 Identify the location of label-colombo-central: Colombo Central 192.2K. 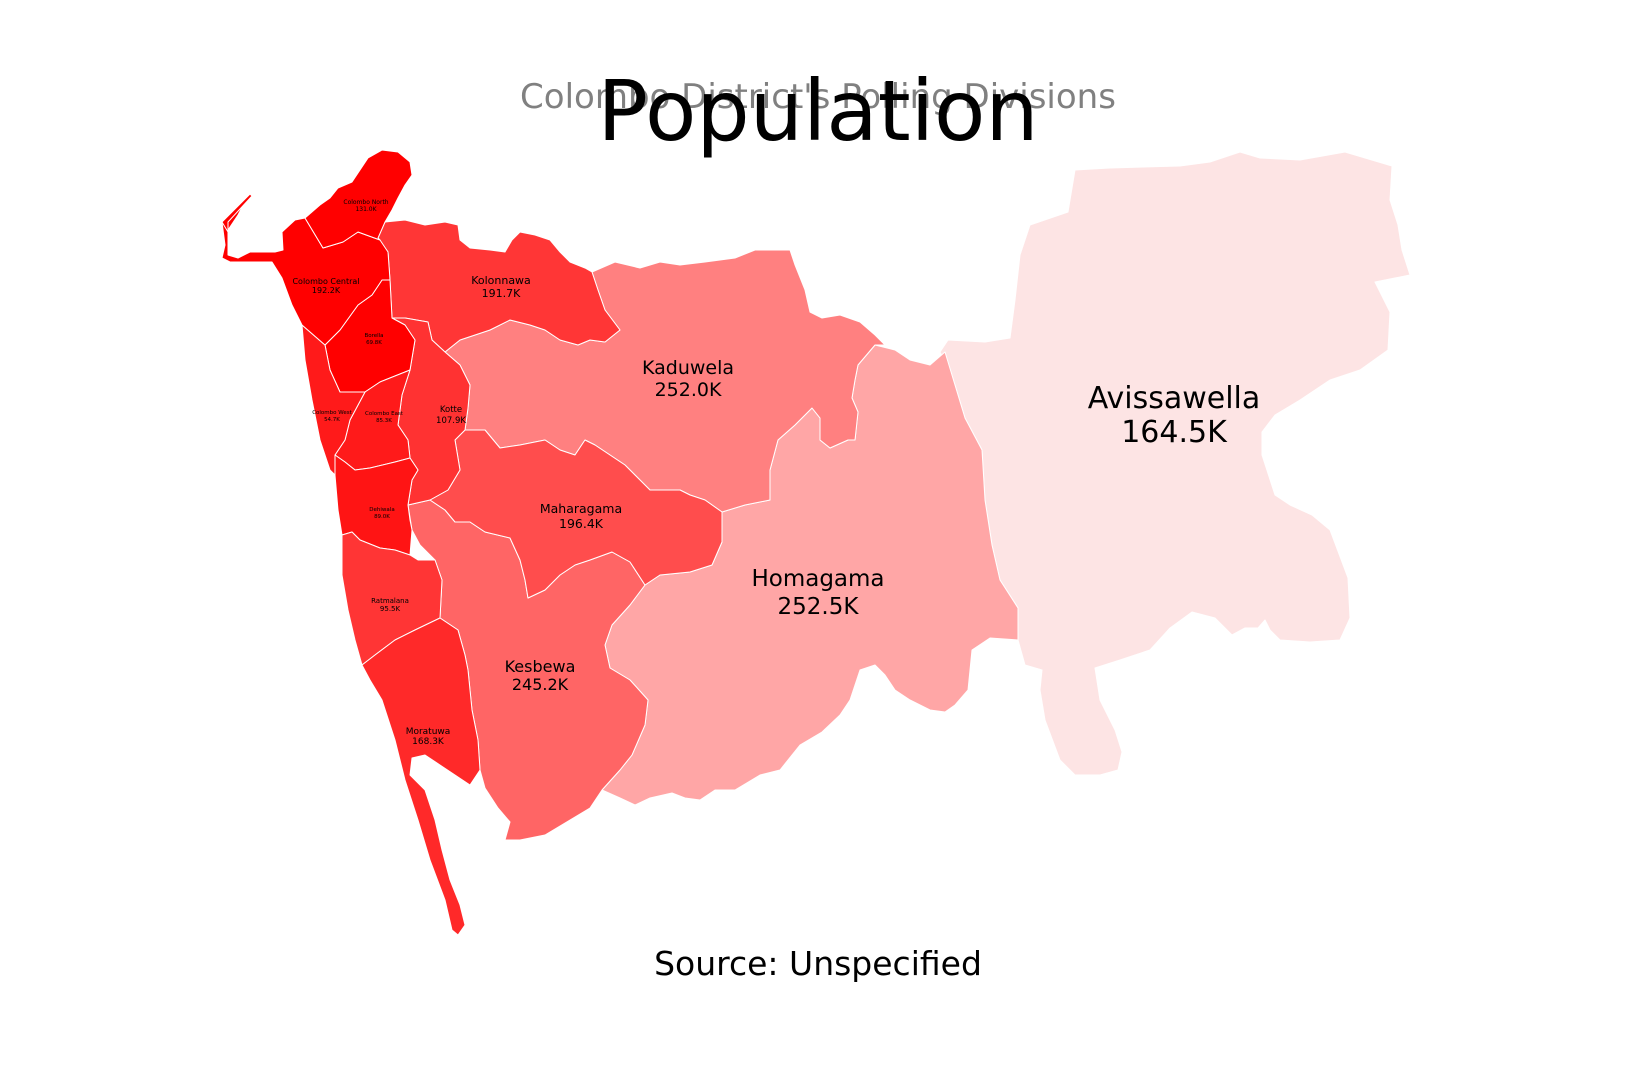
(325, 286).